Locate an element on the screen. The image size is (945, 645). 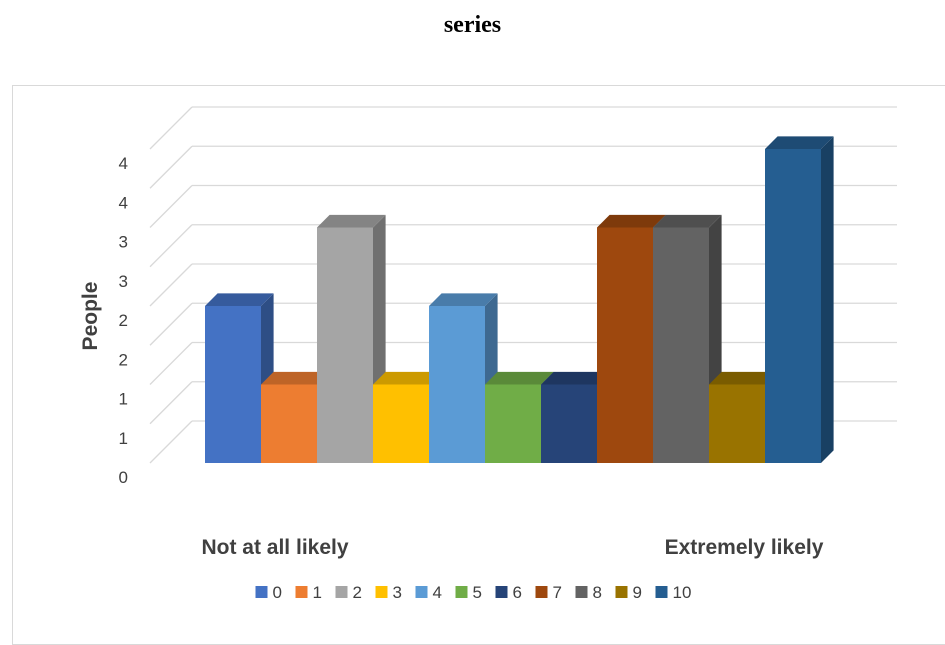
legend-label: 8 is located at coordinates (597, 592).